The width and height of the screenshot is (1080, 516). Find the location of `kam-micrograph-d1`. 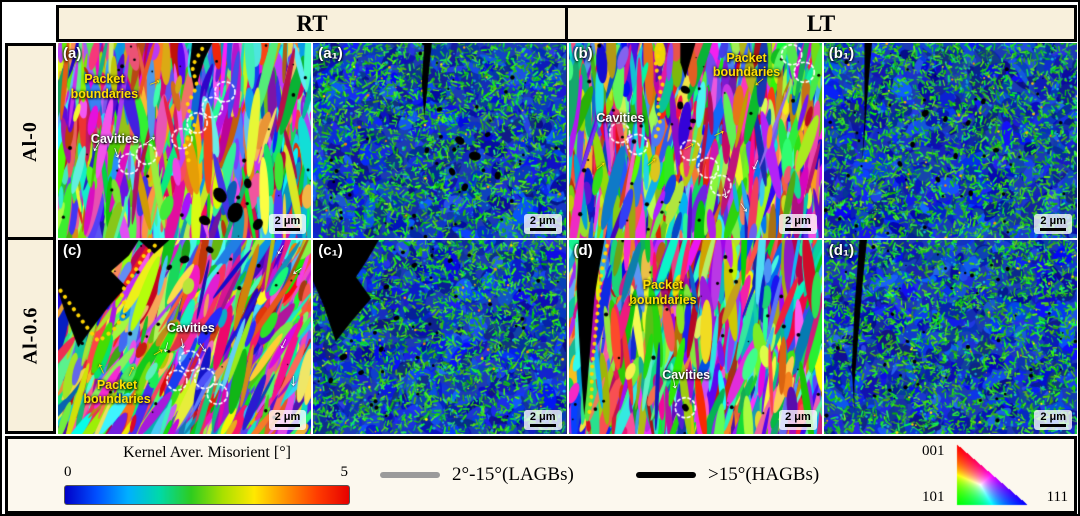

kam-micrograph-d1 is located at coordinates (950, 336).